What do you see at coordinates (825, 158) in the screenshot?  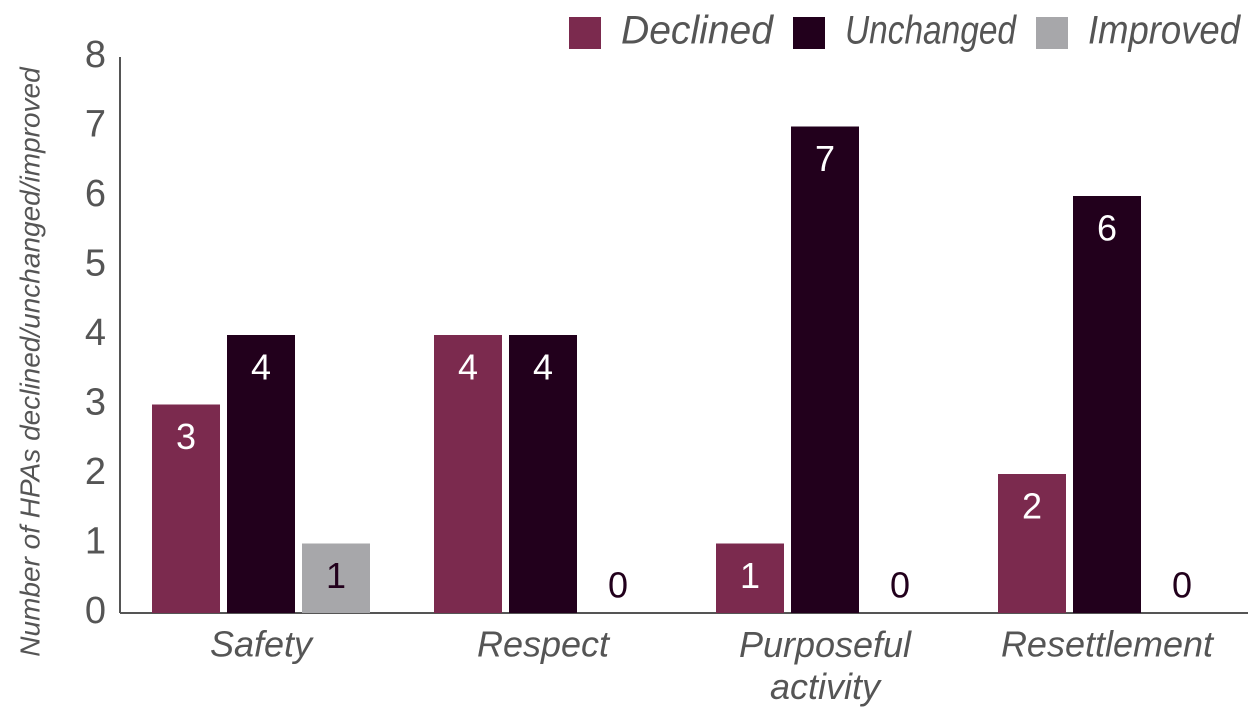 I see `value-label: 7` at bounding box center [825, 158].